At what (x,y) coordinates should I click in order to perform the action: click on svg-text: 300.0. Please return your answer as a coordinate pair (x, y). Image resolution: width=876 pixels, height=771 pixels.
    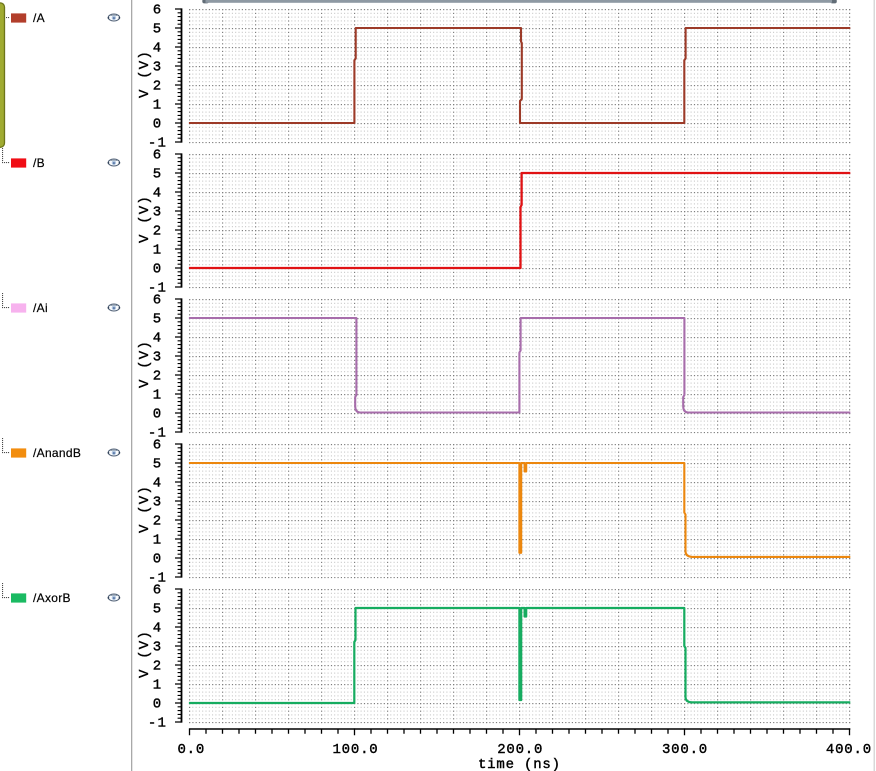
    Looking at the image, I should click on (685, 750).